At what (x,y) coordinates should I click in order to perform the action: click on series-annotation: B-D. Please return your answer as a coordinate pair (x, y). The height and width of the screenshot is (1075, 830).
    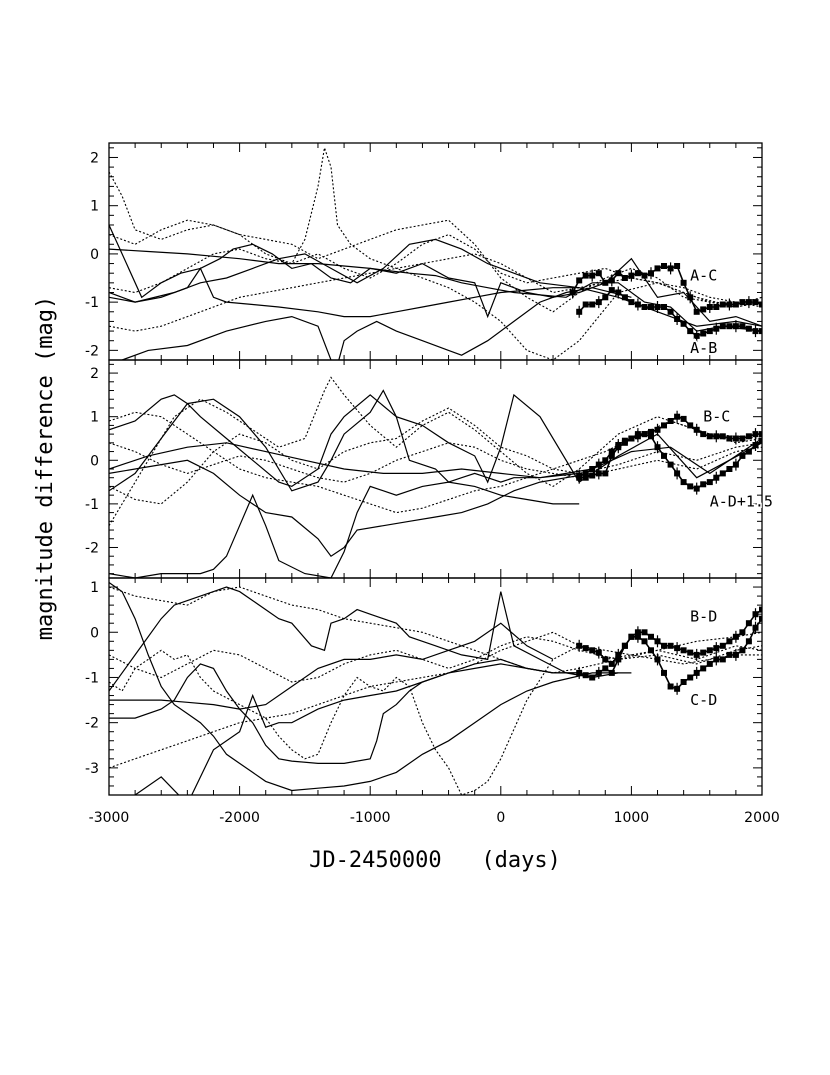
    Looking at the image, I should click on (703, 616).